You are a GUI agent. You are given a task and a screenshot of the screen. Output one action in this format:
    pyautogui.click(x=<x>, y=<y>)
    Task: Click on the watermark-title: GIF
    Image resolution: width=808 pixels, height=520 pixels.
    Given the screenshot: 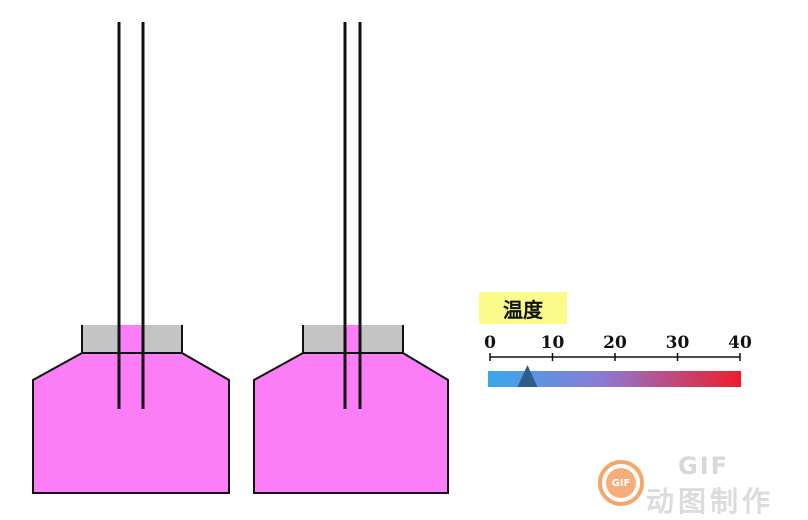 What is the action you would take?
    pyautogui.click(x=704, y=466)
    